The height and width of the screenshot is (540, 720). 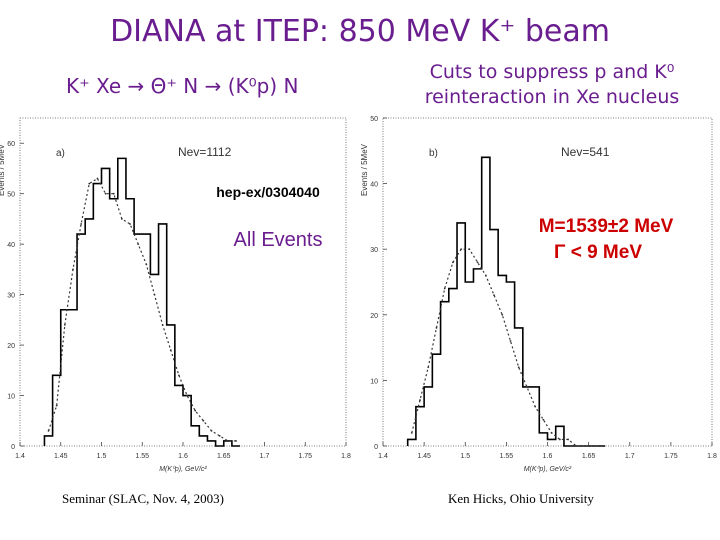 I want to click on y-tick-label: 40, so click(x=374, y=185).